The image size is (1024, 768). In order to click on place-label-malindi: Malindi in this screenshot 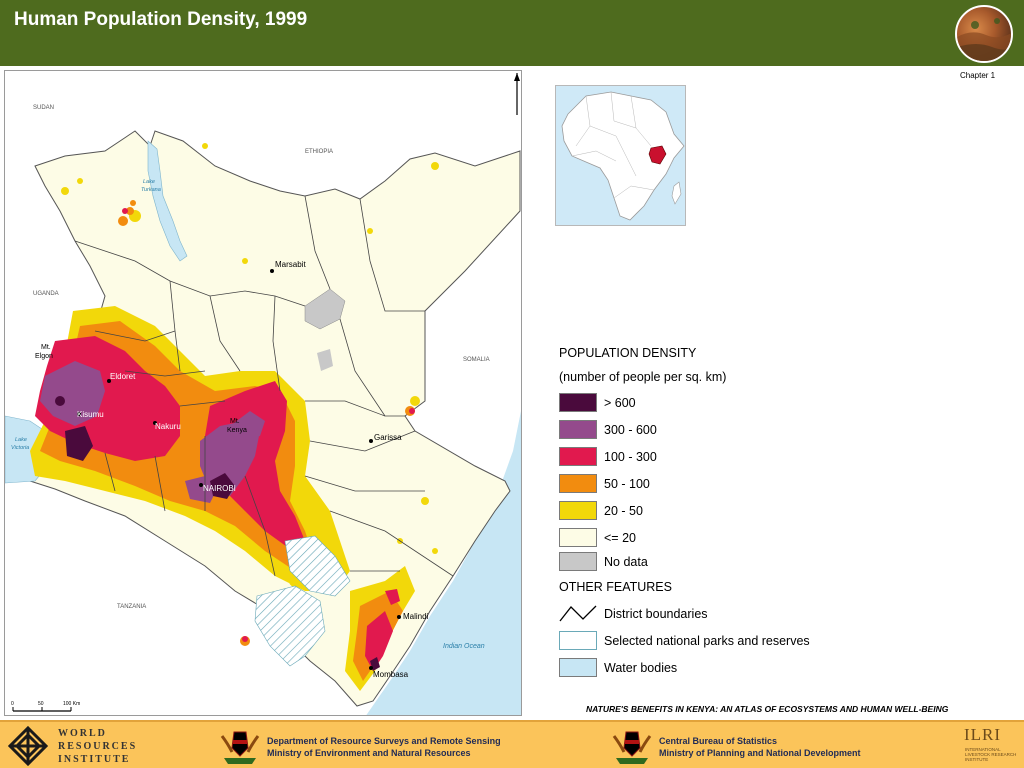, I will do `click(416, 616)`.